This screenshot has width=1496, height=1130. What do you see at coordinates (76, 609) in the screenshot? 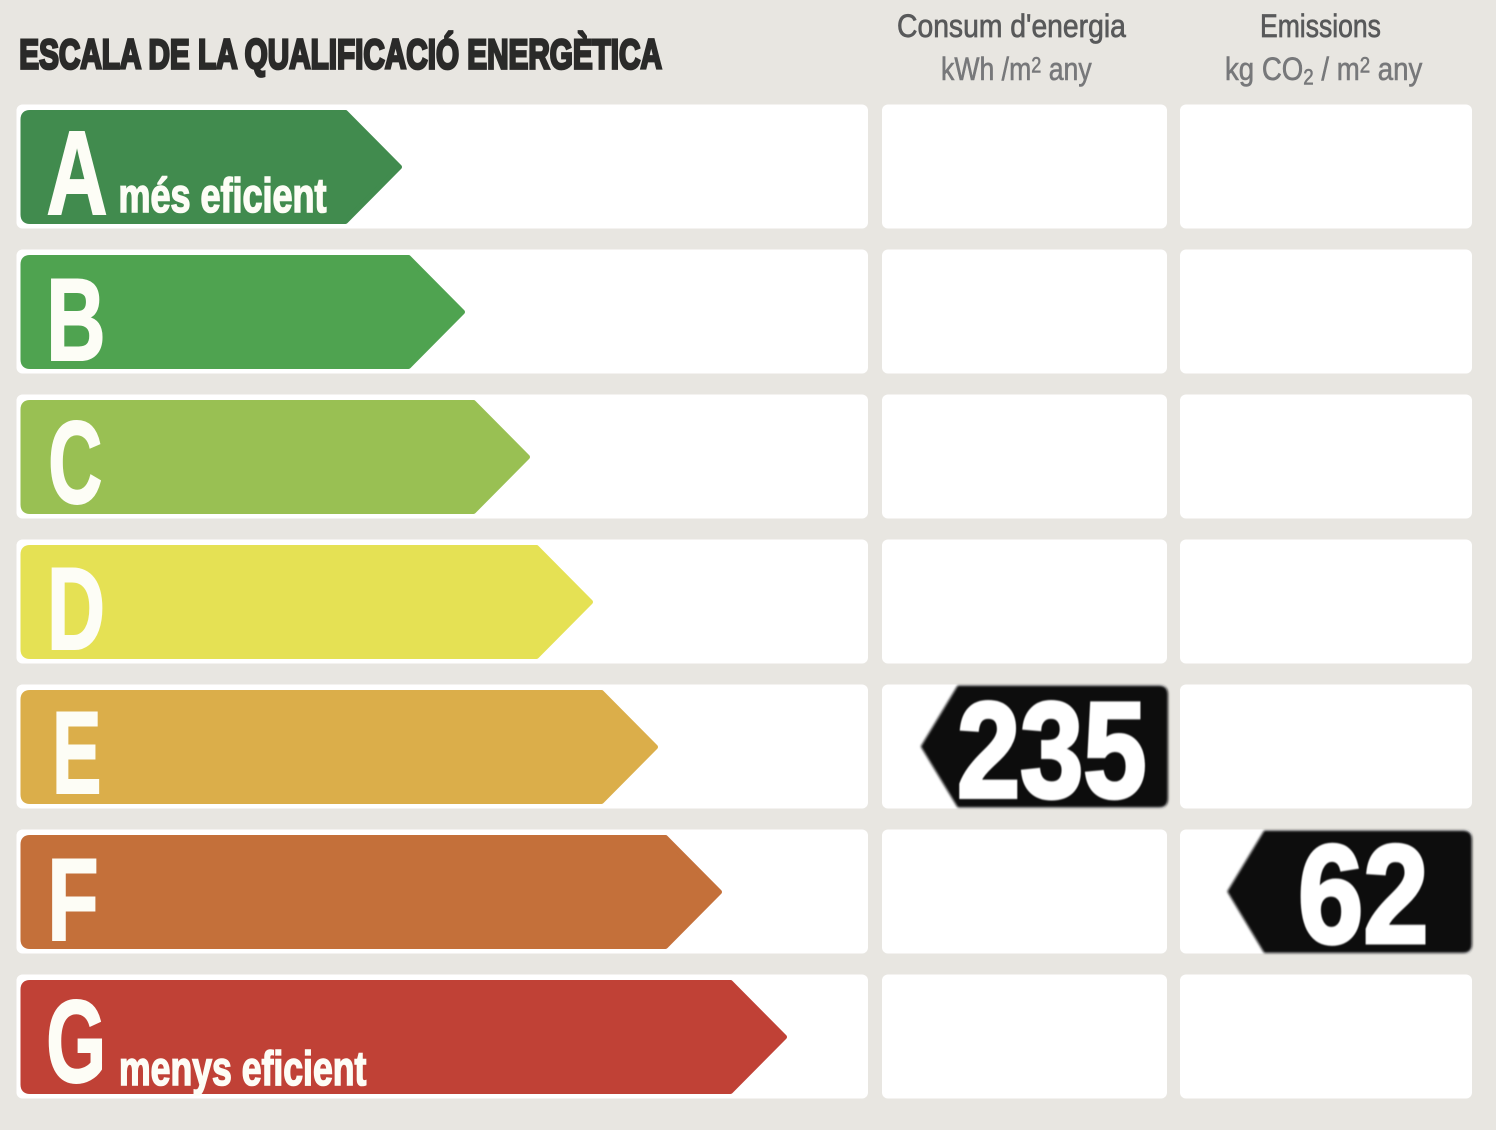
I see `svg-text: D` at bounding box center [76, 609].